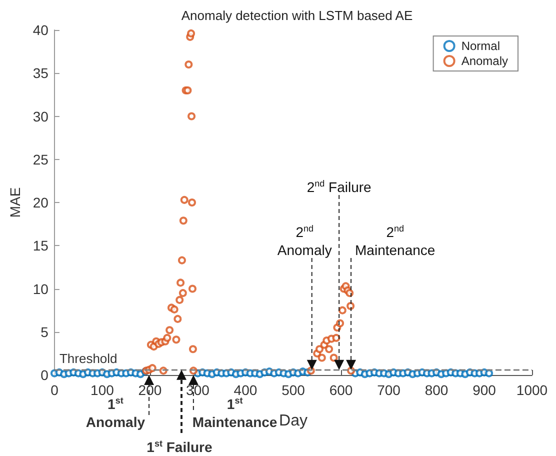  I want to click on ref-line-label: Threshold, so click(88, 358).